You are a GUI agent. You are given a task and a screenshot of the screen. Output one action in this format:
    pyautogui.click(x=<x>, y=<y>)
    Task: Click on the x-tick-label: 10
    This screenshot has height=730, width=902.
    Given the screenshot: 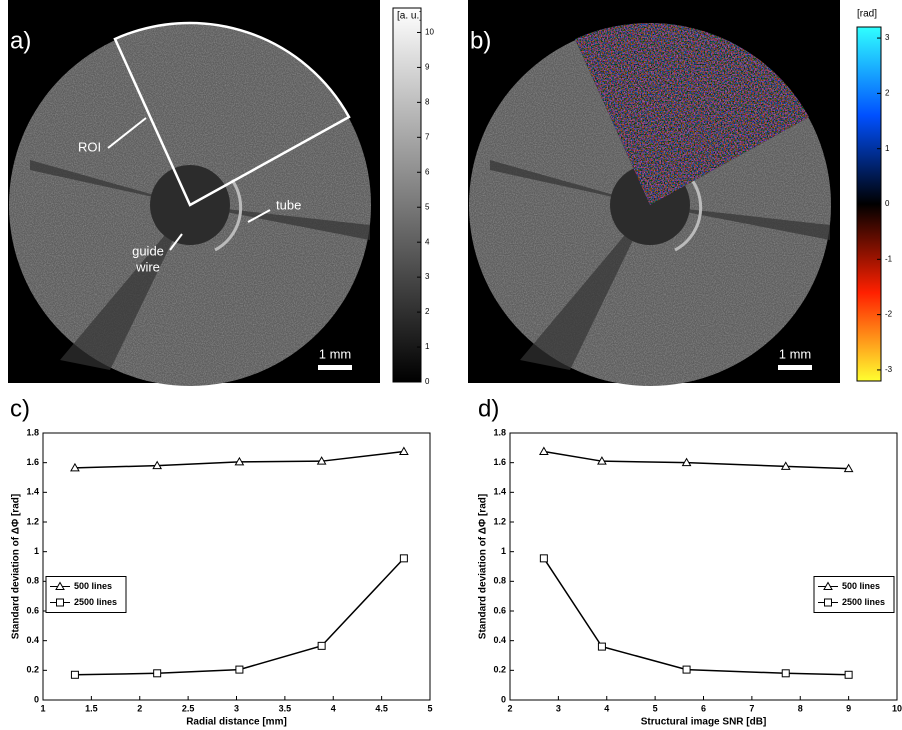 What is the action you would take?
    pyautogui.click(x=897, y=708)
    